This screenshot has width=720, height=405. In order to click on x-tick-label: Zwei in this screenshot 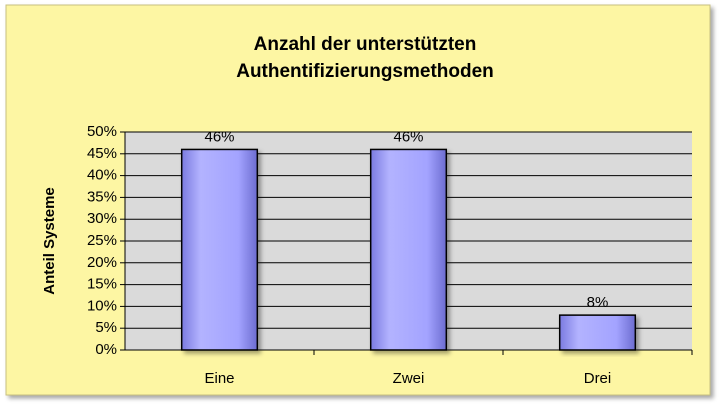, I will do `click(409, 378)`.